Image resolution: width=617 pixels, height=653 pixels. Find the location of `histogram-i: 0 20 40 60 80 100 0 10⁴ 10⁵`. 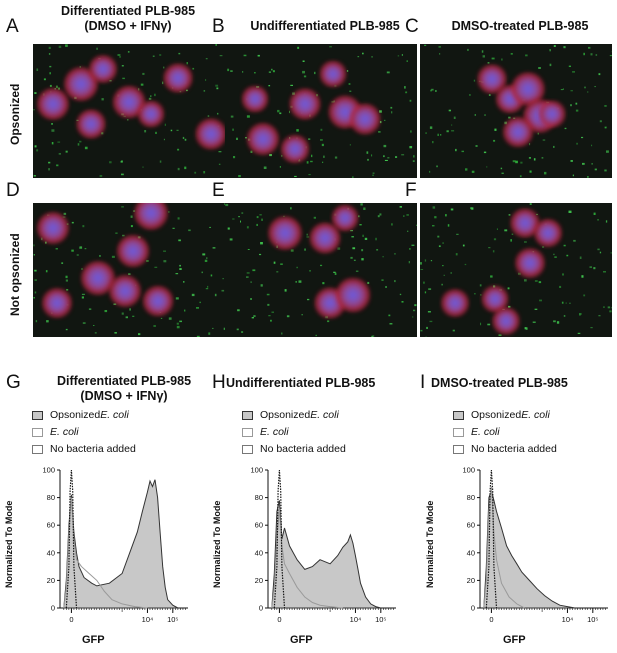

histogram-i: 0 20 40 60 80 100 0 10⁴ 10⁵ is located at coordinates (535, 545).